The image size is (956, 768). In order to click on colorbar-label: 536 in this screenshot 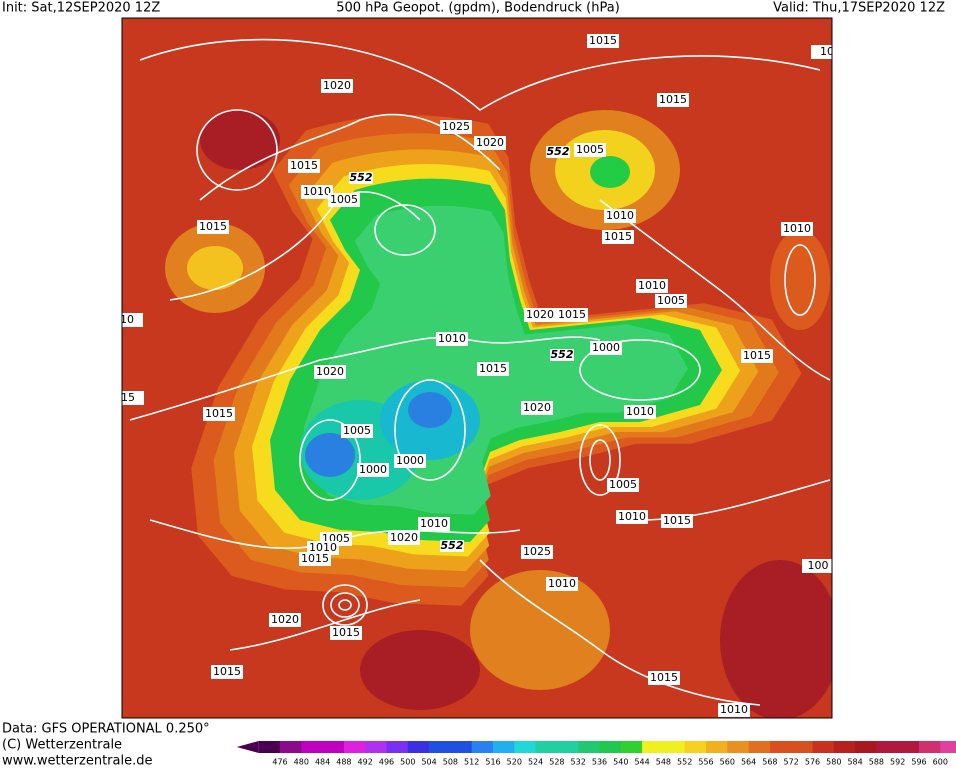, I will do `click(599, 762)`.